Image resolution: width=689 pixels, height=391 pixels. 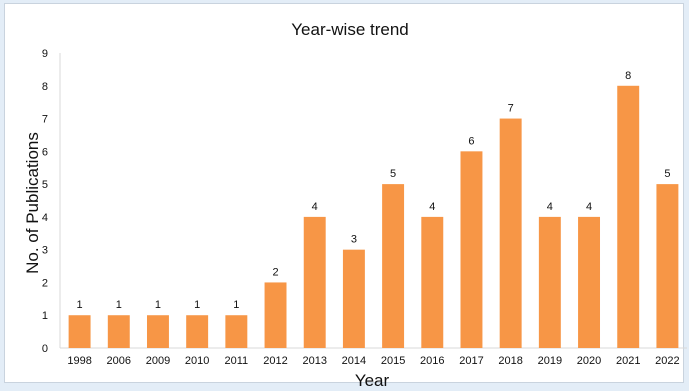 What do you see at coordinates (354, 240) in the screenshot?
I see `data-label: 3` at bounding box center [354, 240].